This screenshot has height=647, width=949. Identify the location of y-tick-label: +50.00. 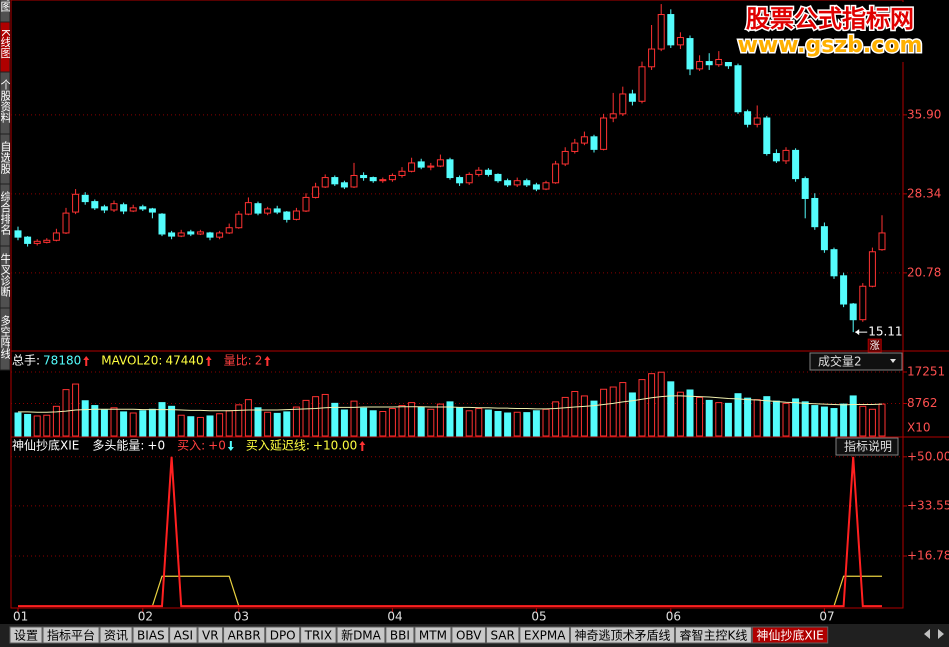
(928, 456).